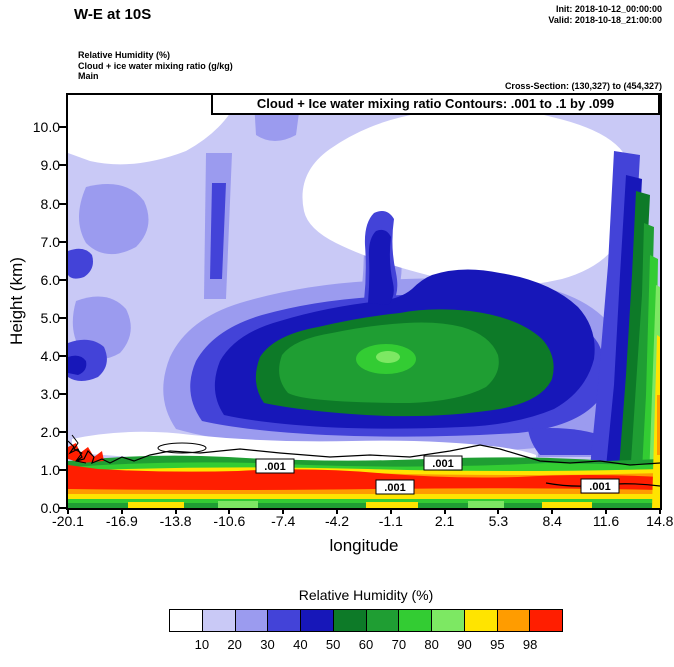  What do you see at coordinates (88, 76) in the screenshot?
I see `field-line-domain: Main` at bounding box center [88, 76].